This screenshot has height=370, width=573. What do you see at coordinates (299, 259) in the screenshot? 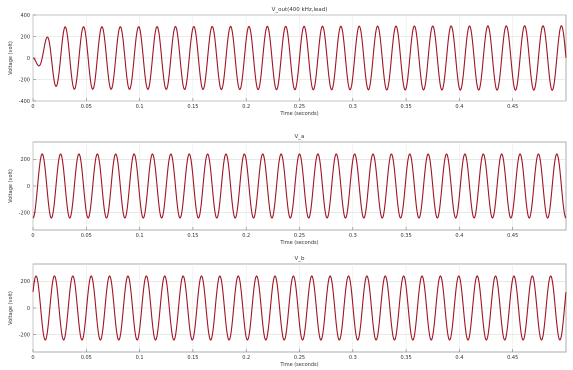
I see `chart-title: V_b` at bounding box center [299, 259].